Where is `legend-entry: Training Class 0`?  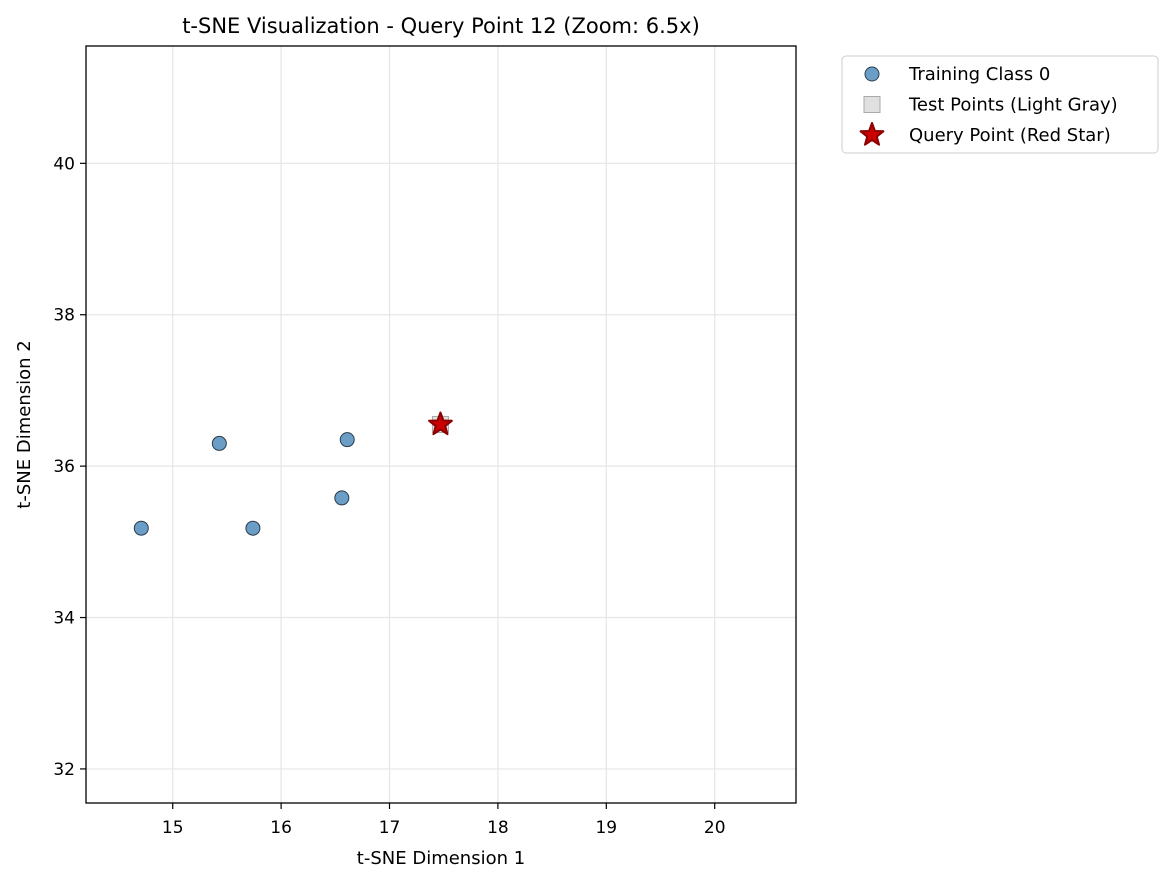 legend-entry: Training Class 0 is located at coordinates (957, 74).